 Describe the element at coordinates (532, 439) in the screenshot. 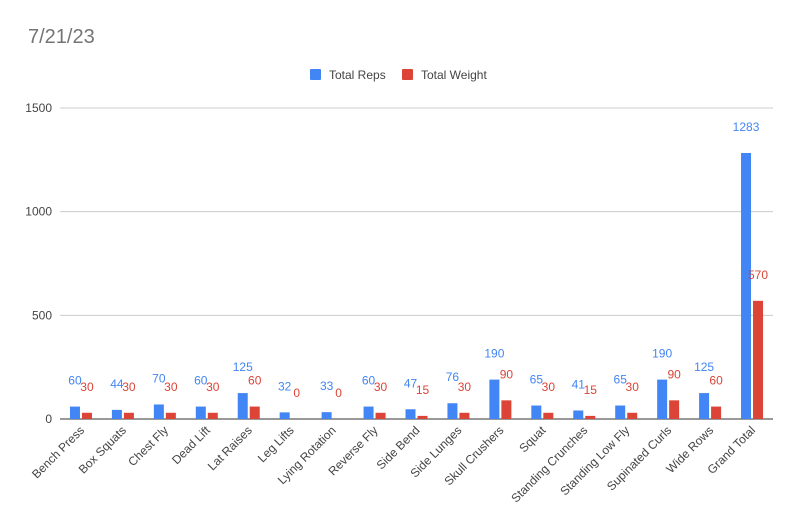

I see `x-tick-label: Squat` at that location.